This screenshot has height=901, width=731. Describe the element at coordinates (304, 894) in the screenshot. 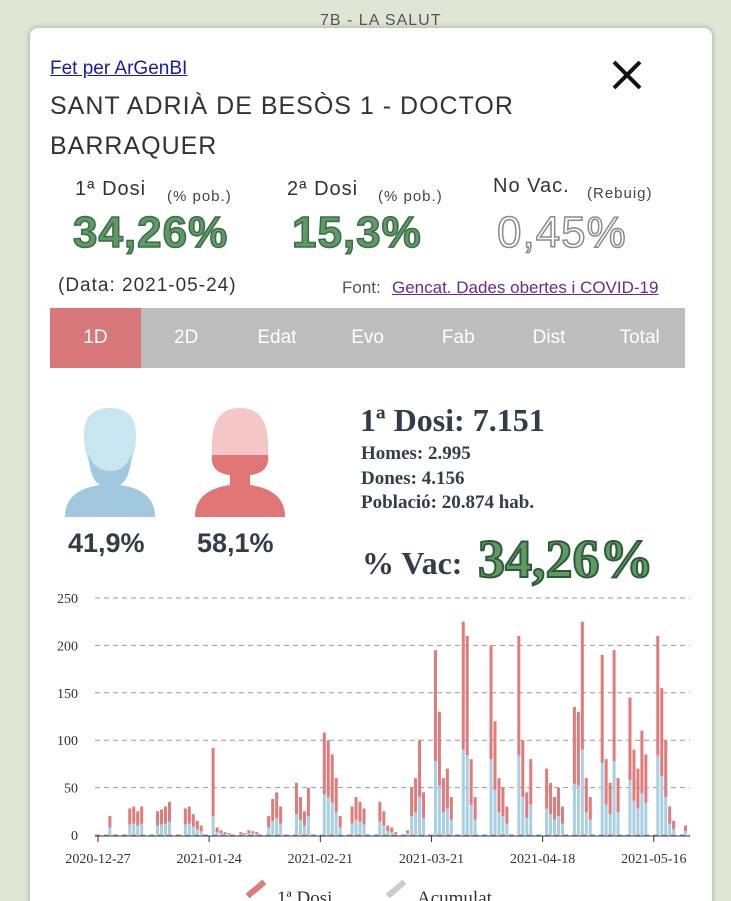

I see `legend-label: 1ª Dosi` at that location.